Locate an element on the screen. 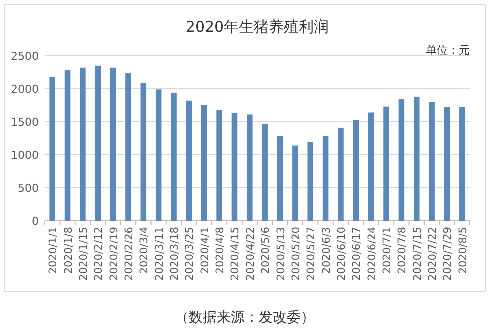 Image resolution: width=491 pixels, height=334 pixels. x-tick-label: 2020/5/13 is located at coordinates (281, 254).